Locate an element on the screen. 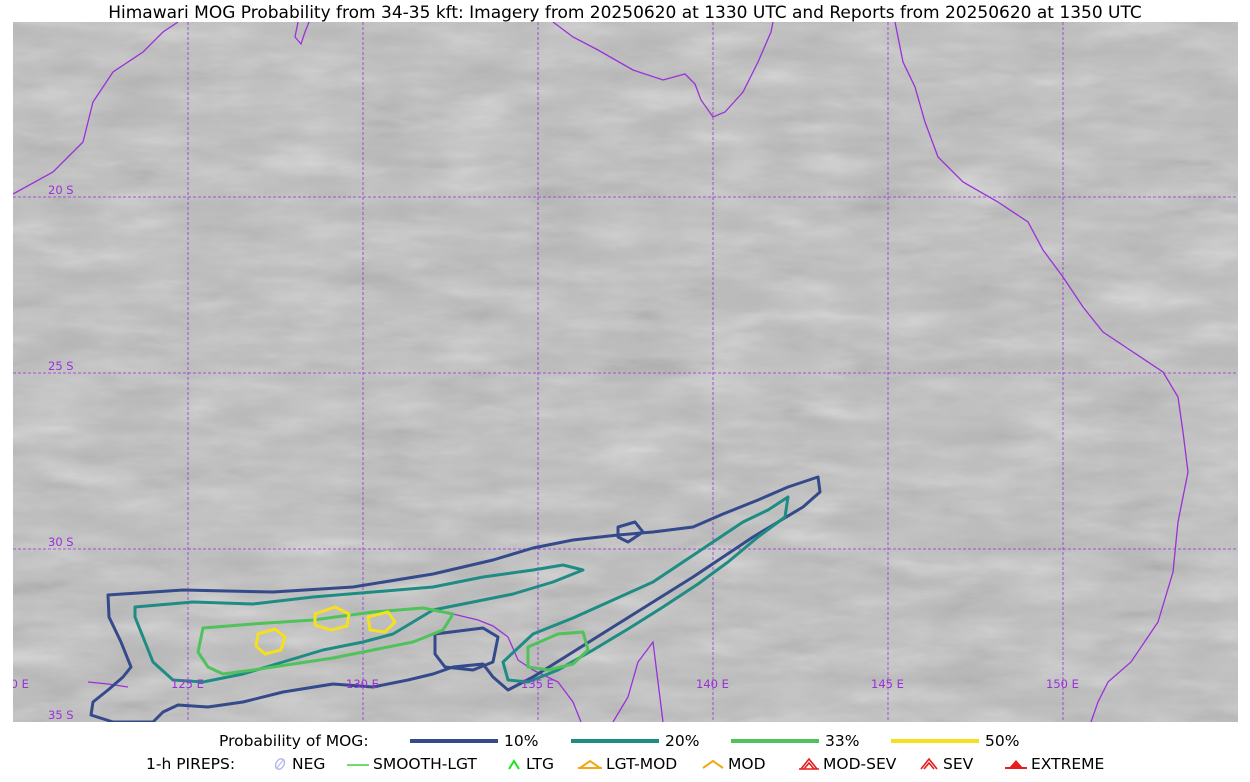 The height and width of the screenshot is (782, 1250). lon-label-135: 135 E is located at coordinates (537, 684).